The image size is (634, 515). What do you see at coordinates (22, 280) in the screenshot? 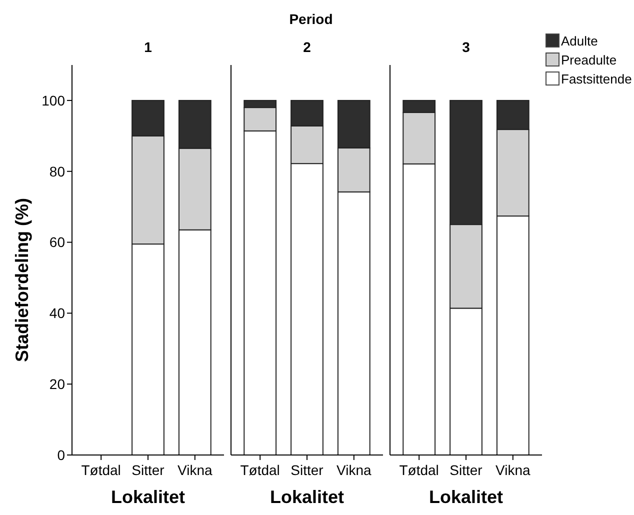
I see `y-axis-title: Stadiefordeling (%)` at bounding box center [22, 280].